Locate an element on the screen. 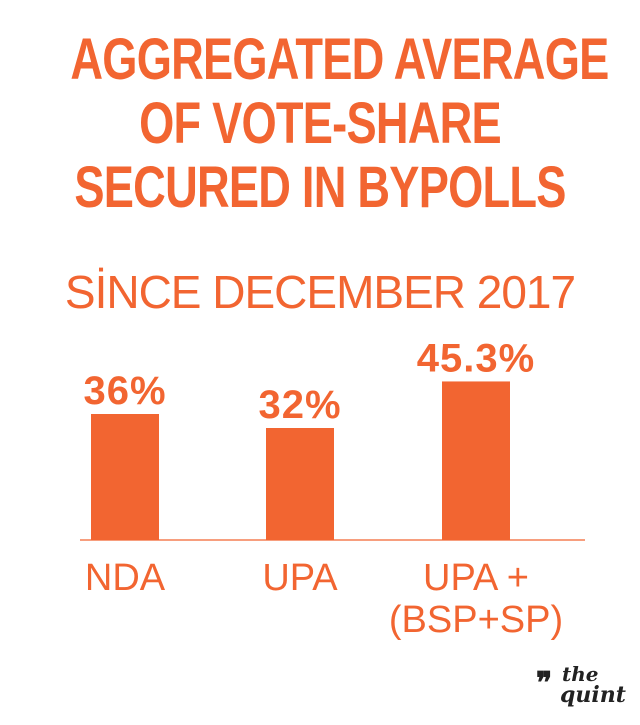 The image size is (640, 725). the-quint-logo: ❞ the quint is located at coordinates (581, 688).